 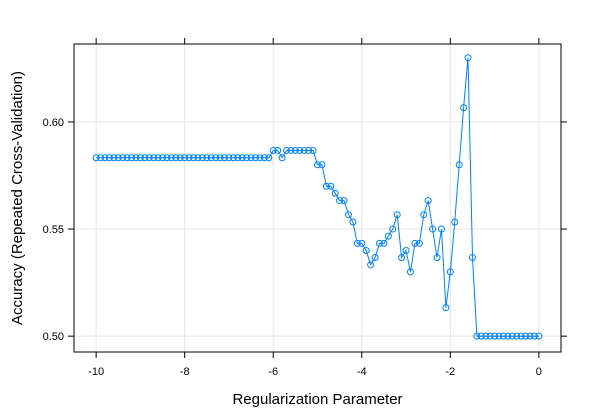 I want to click on x-tick-label: -8, so click(x=185, y=372).